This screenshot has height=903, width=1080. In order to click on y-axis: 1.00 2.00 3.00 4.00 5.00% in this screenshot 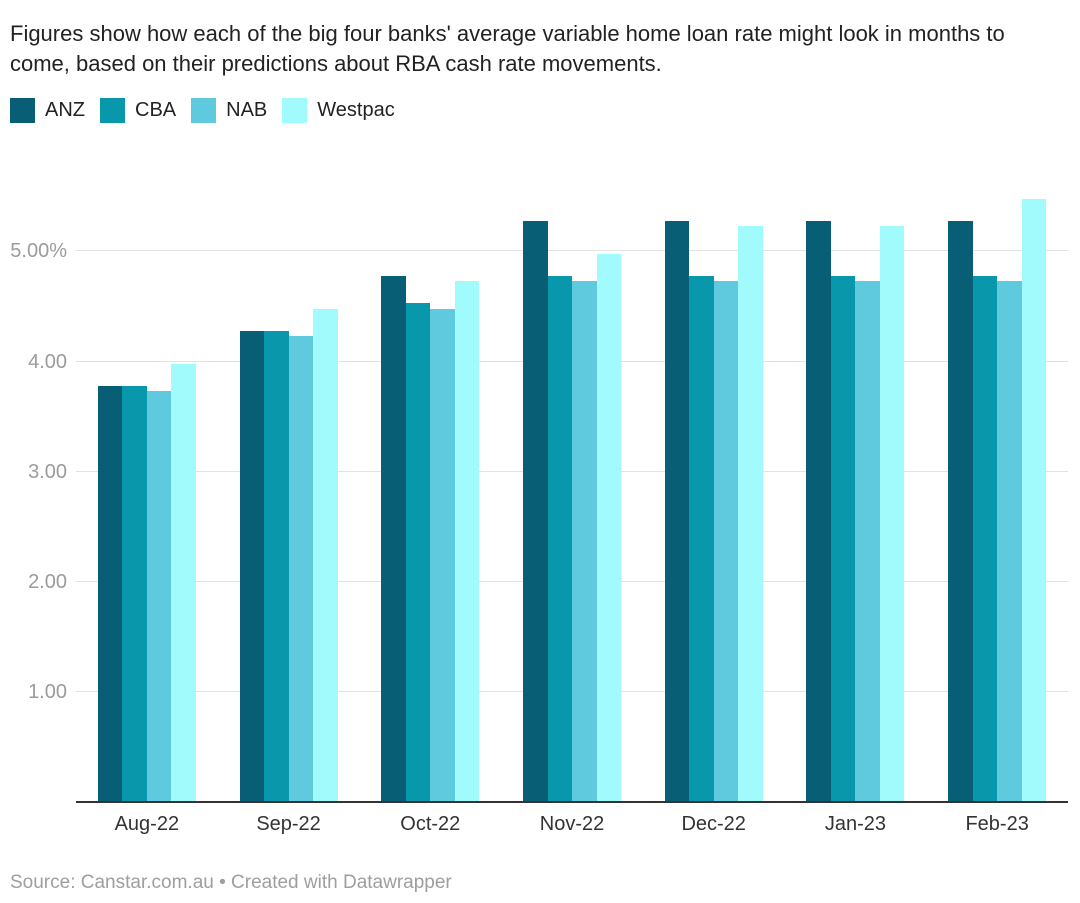, I will do `click(33, 497)`.